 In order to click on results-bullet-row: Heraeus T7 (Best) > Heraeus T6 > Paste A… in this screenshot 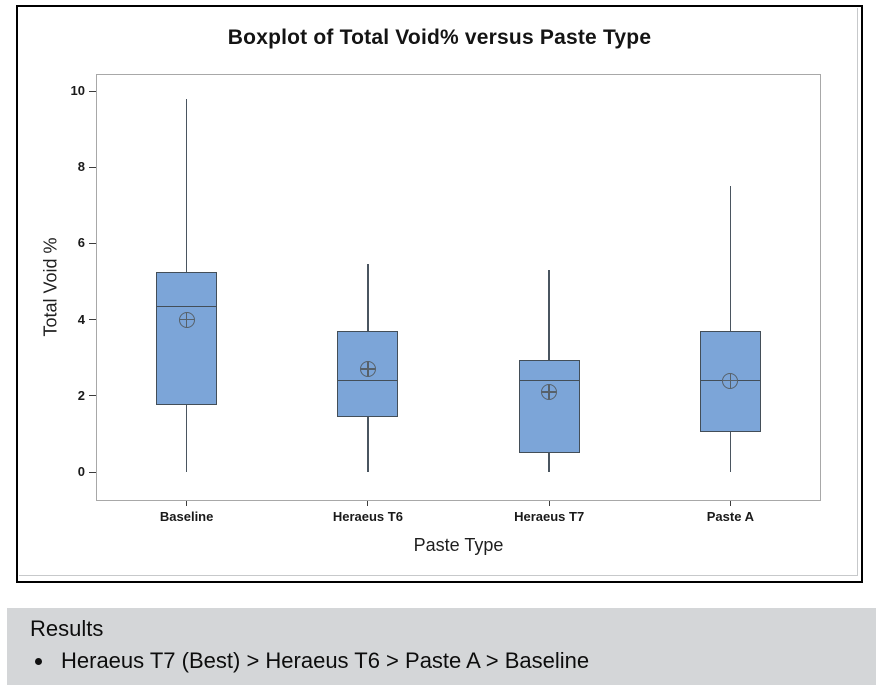, I will do `click(453, 660)`.